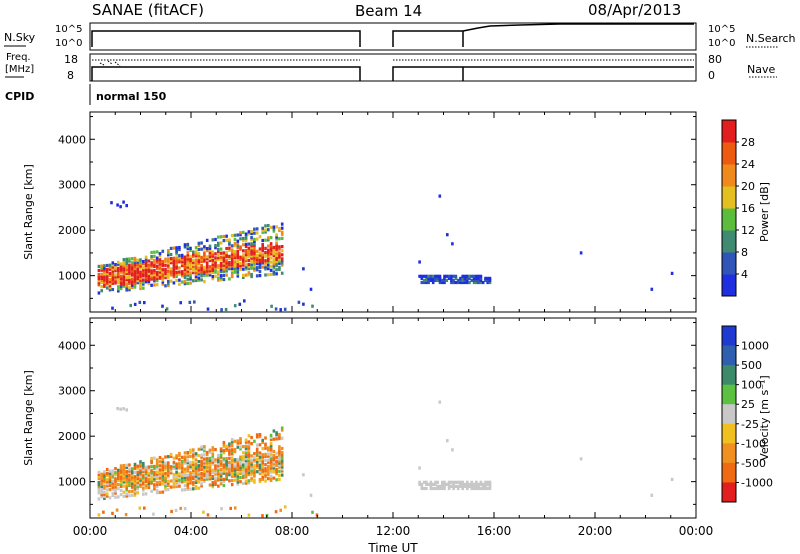  Describe the element at coordinates (750, 424) in the screenshot. I see `colorbar-tick-label: -25` at that location.